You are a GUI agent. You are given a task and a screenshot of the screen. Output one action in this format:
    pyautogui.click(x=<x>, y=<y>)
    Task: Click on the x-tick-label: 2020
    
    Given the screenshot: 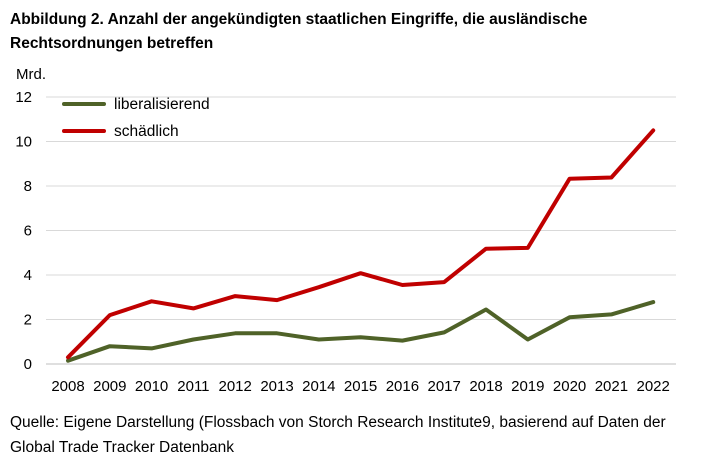 What is the action you would take?
    pyautogui.click(x=569, y=386)
    